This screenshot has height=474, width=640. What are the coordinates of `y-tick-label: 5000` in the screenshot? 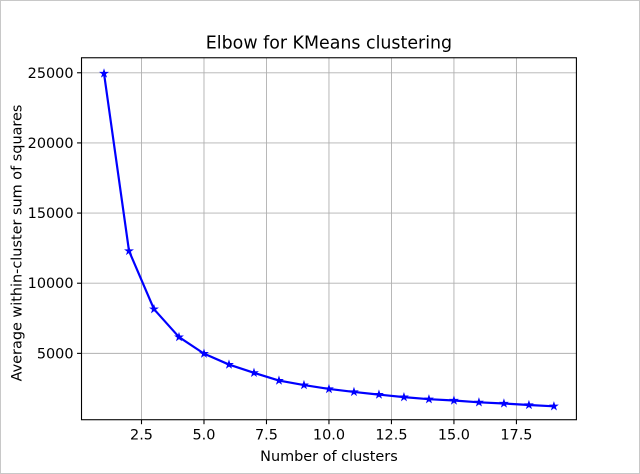 It's located at (55, 354).